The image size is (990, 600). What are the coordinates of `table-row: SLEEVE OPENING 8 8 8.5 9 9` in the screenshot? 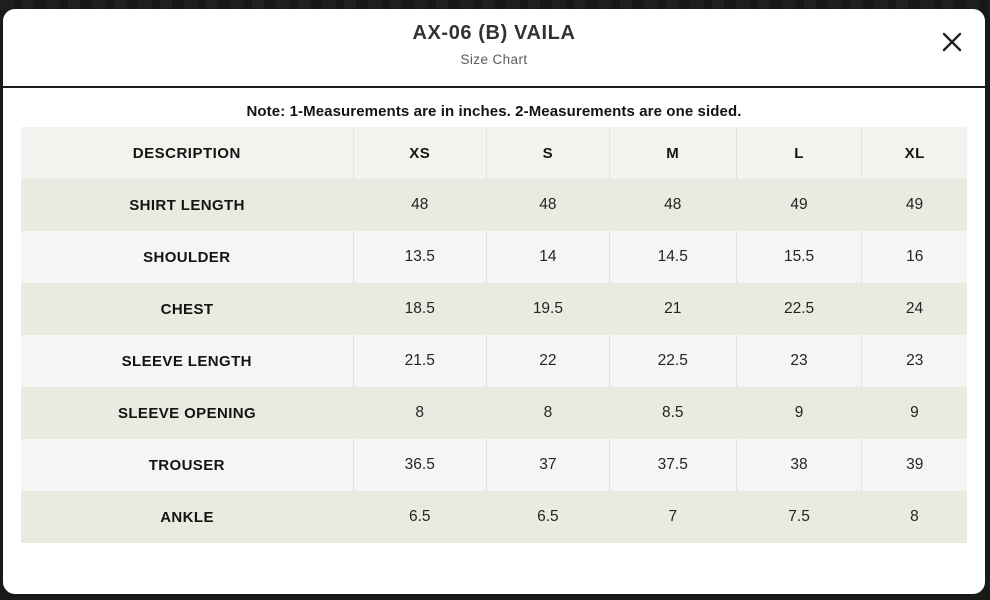 It's located at (494, 413).